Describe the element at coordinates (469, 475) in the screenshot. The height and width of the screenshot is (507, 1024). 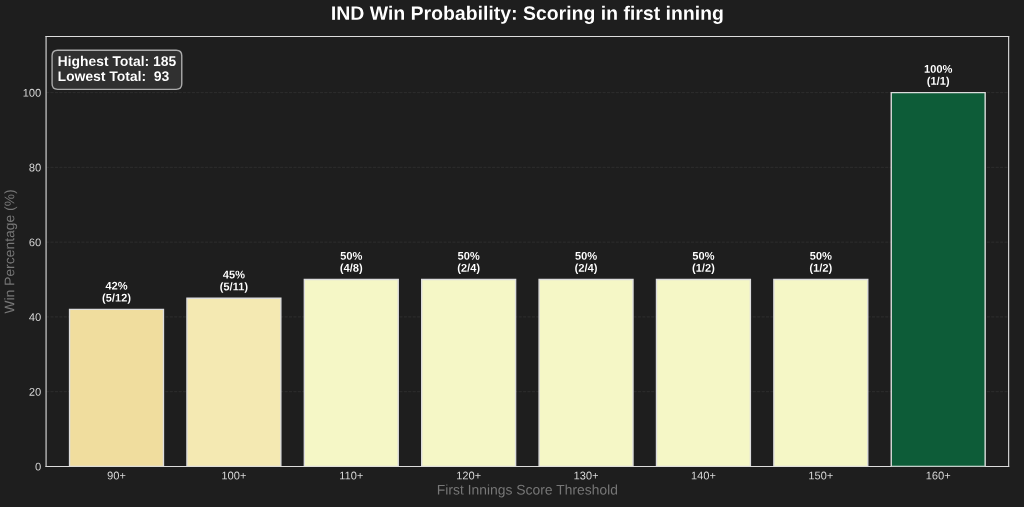
I see `x-tick-label: 120+` at that location.